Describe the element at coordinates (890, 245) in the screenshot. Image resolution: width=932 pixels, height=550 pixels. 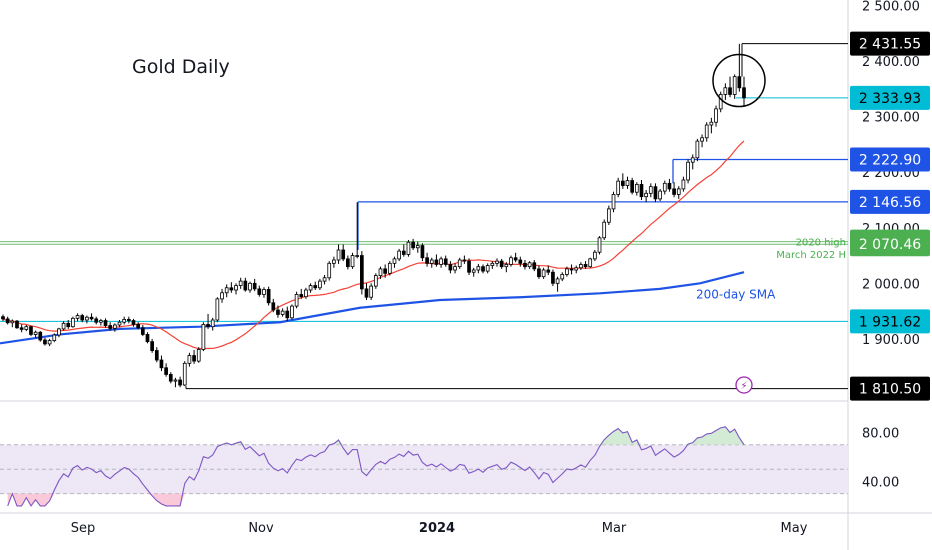
I see `badge-text: 2 070.46` at that location.